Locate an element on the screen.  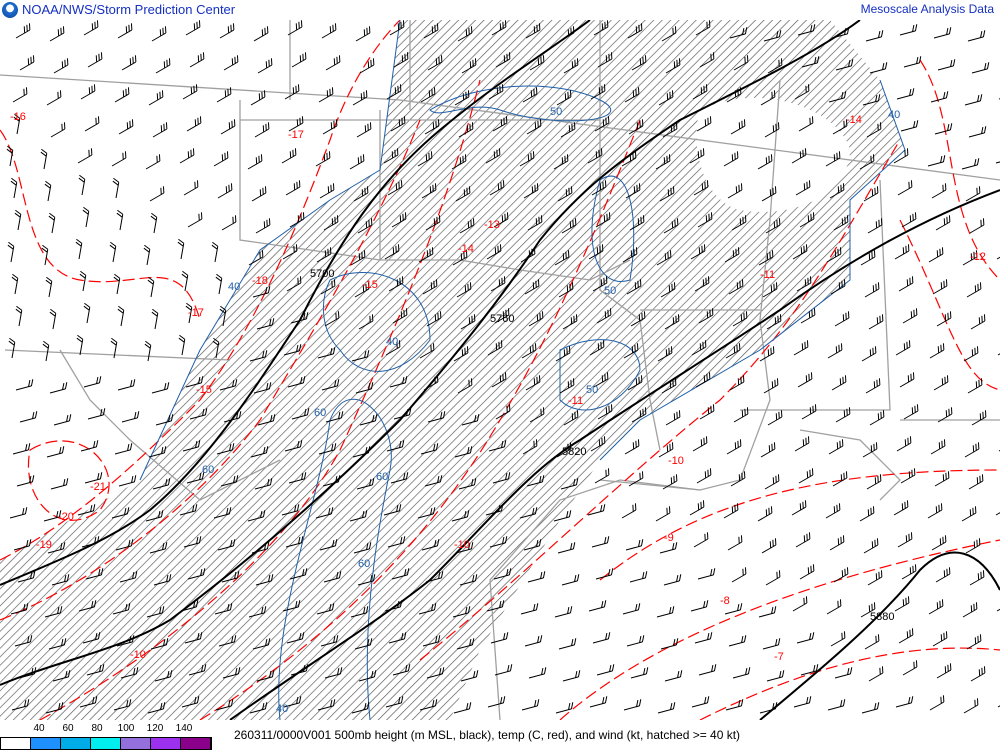
temp-label: -11 is located at coordinates (767, 275).